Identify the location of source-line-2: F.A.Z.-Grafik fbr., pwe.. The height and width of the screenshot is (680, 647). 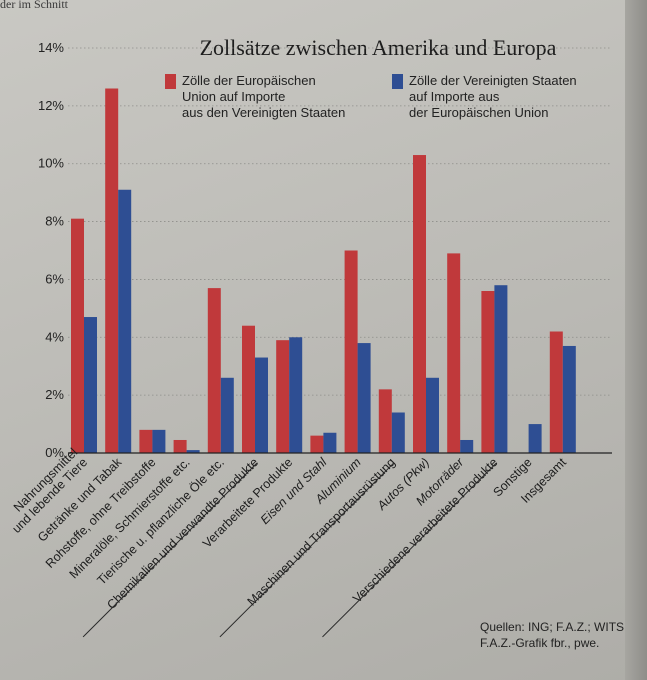
(539, 643).